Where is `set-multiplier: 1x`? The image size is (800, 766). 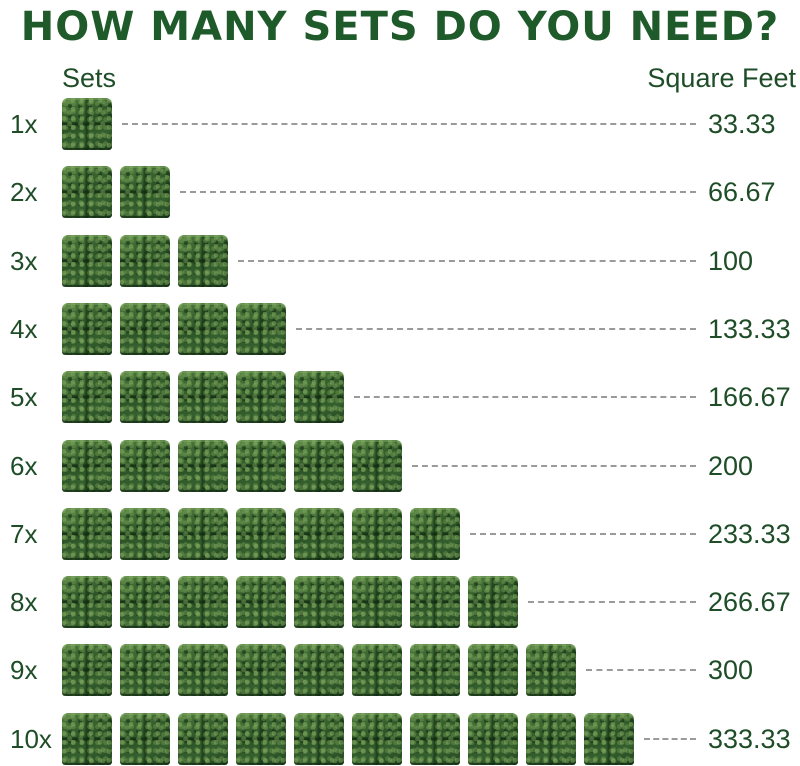
set-multiplier: 1x is located at coordinates (24, 124).